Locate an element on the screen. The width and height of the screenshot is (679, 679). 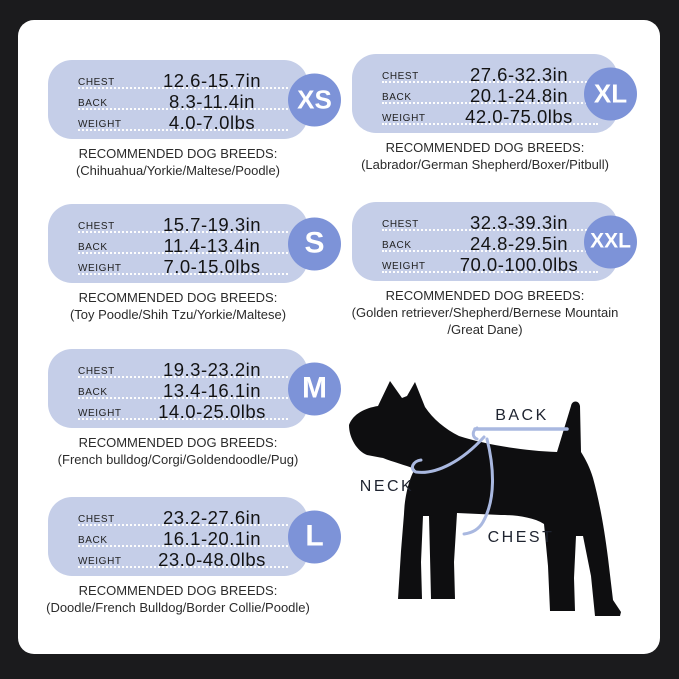
diagram-chest-label: CHEST is located at coordinates (521, 537).